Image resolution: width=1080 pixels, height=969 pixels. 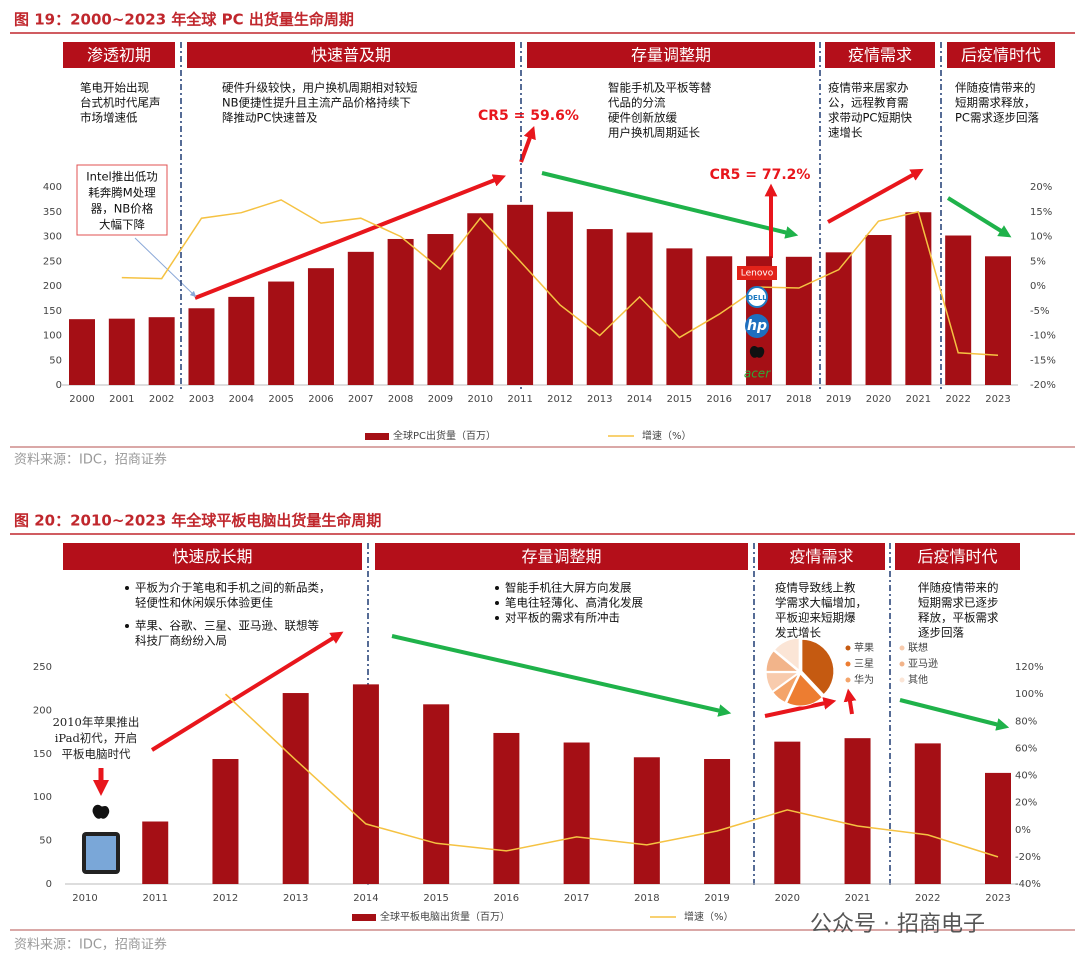 I want to click on annotation-box, so click(x=122, y=200).